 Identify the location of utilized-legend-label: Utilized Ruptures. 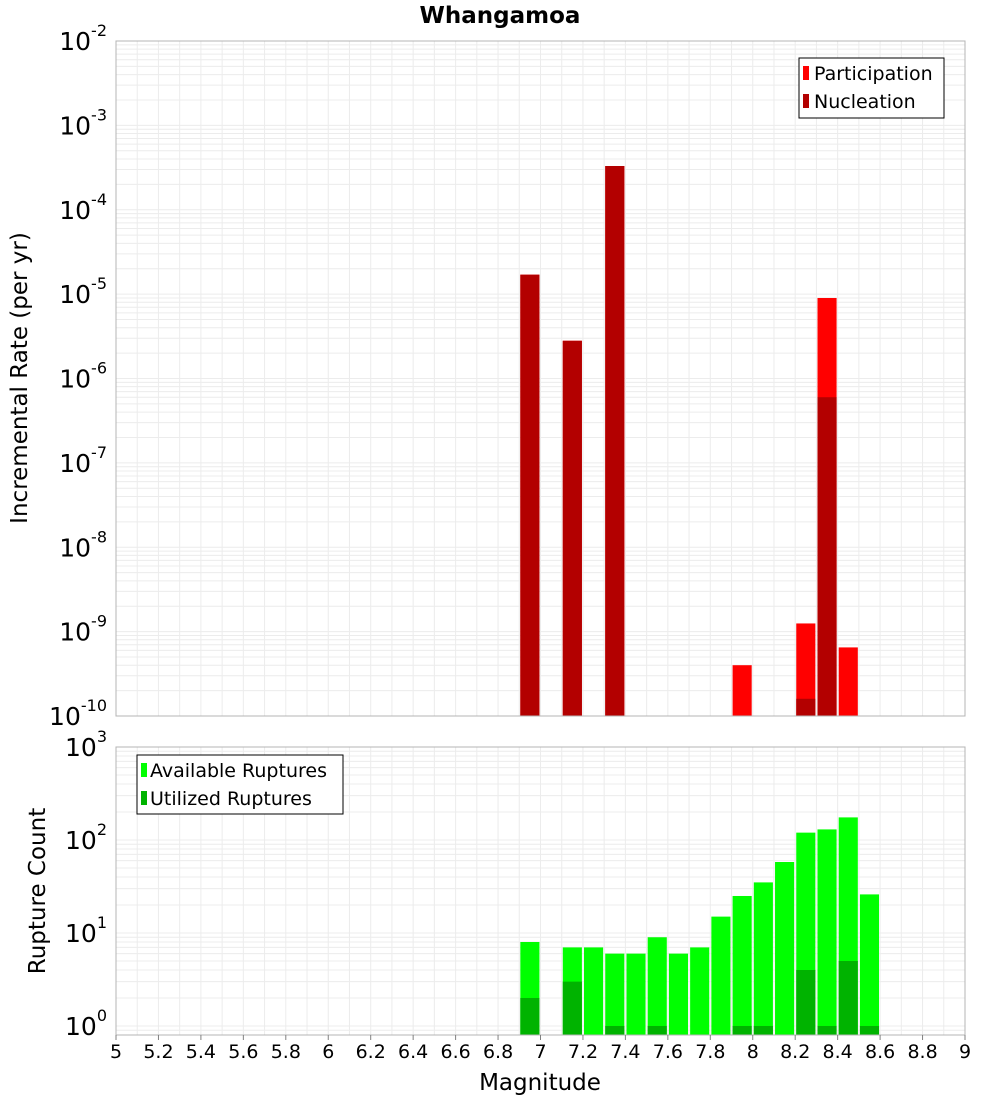
(231, 799).